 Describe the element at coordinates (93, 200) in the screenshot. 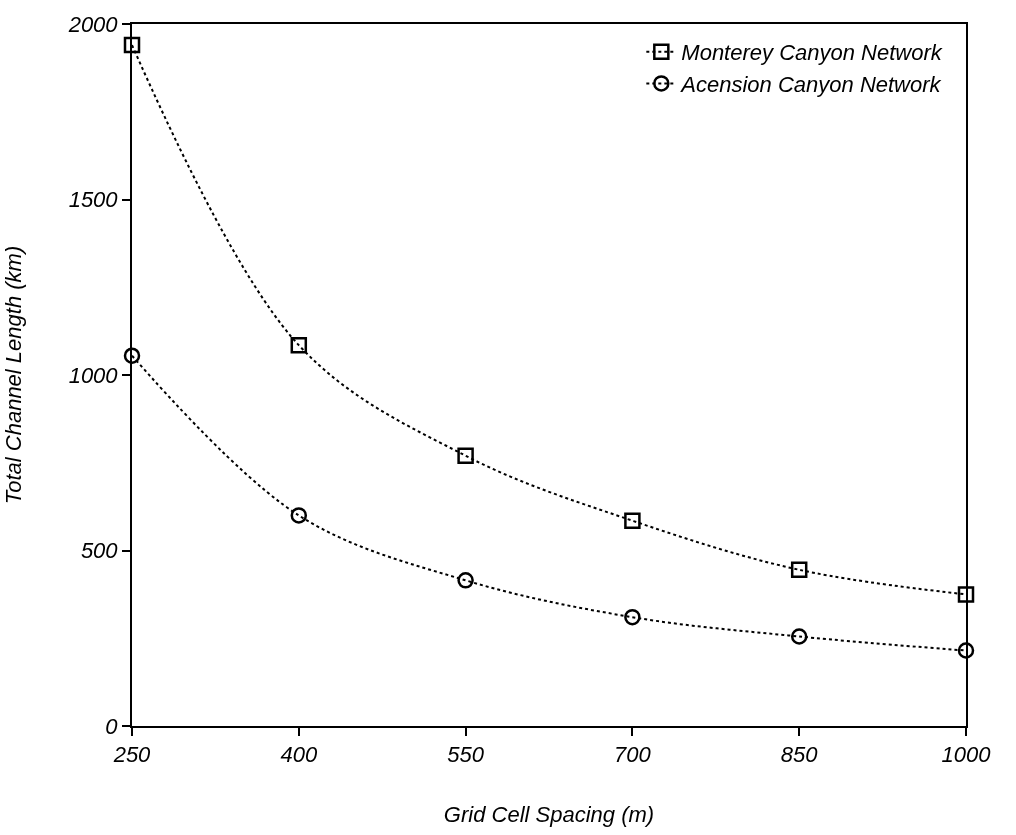

I see `y-tick-label: 1500` at that location.